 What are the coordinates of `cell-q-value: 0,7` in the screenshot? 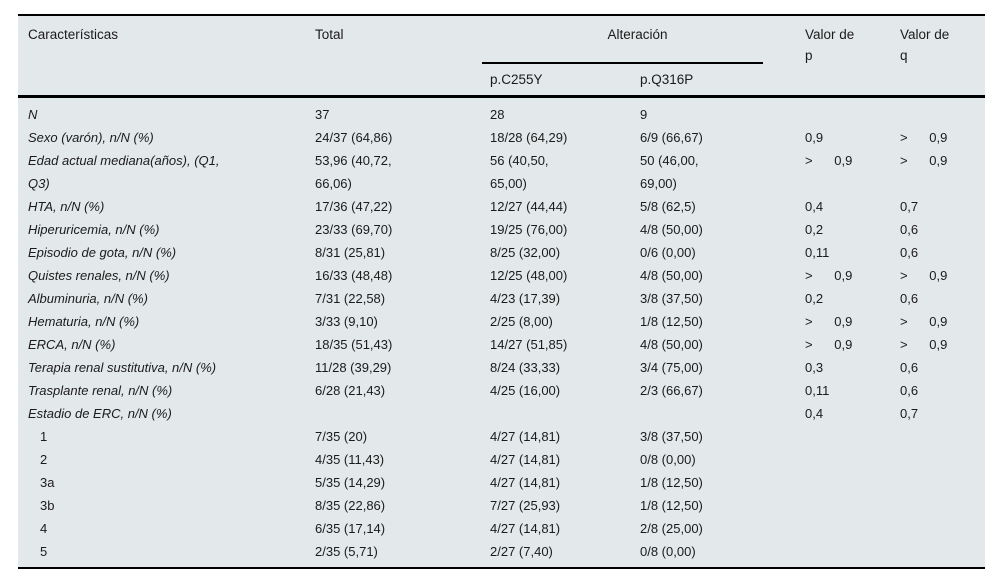 It's located at (909, 206).